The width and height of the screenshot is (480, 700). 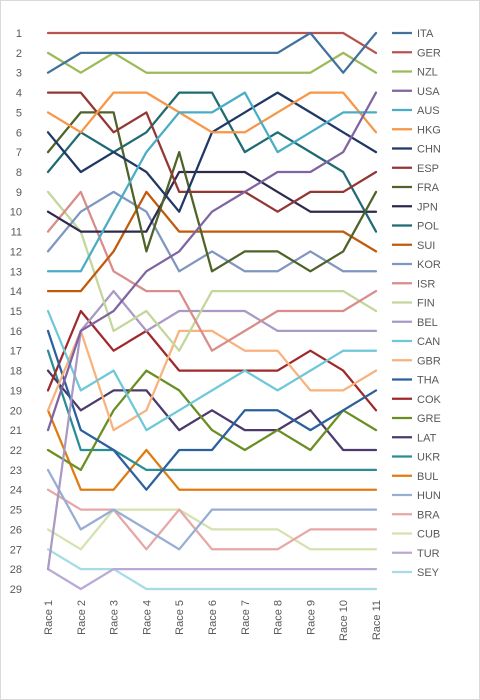 What do you see at coordinates (16, 511) in the screenshot?
I see `y-tick-label: 25` at bounding box center [16, 511].